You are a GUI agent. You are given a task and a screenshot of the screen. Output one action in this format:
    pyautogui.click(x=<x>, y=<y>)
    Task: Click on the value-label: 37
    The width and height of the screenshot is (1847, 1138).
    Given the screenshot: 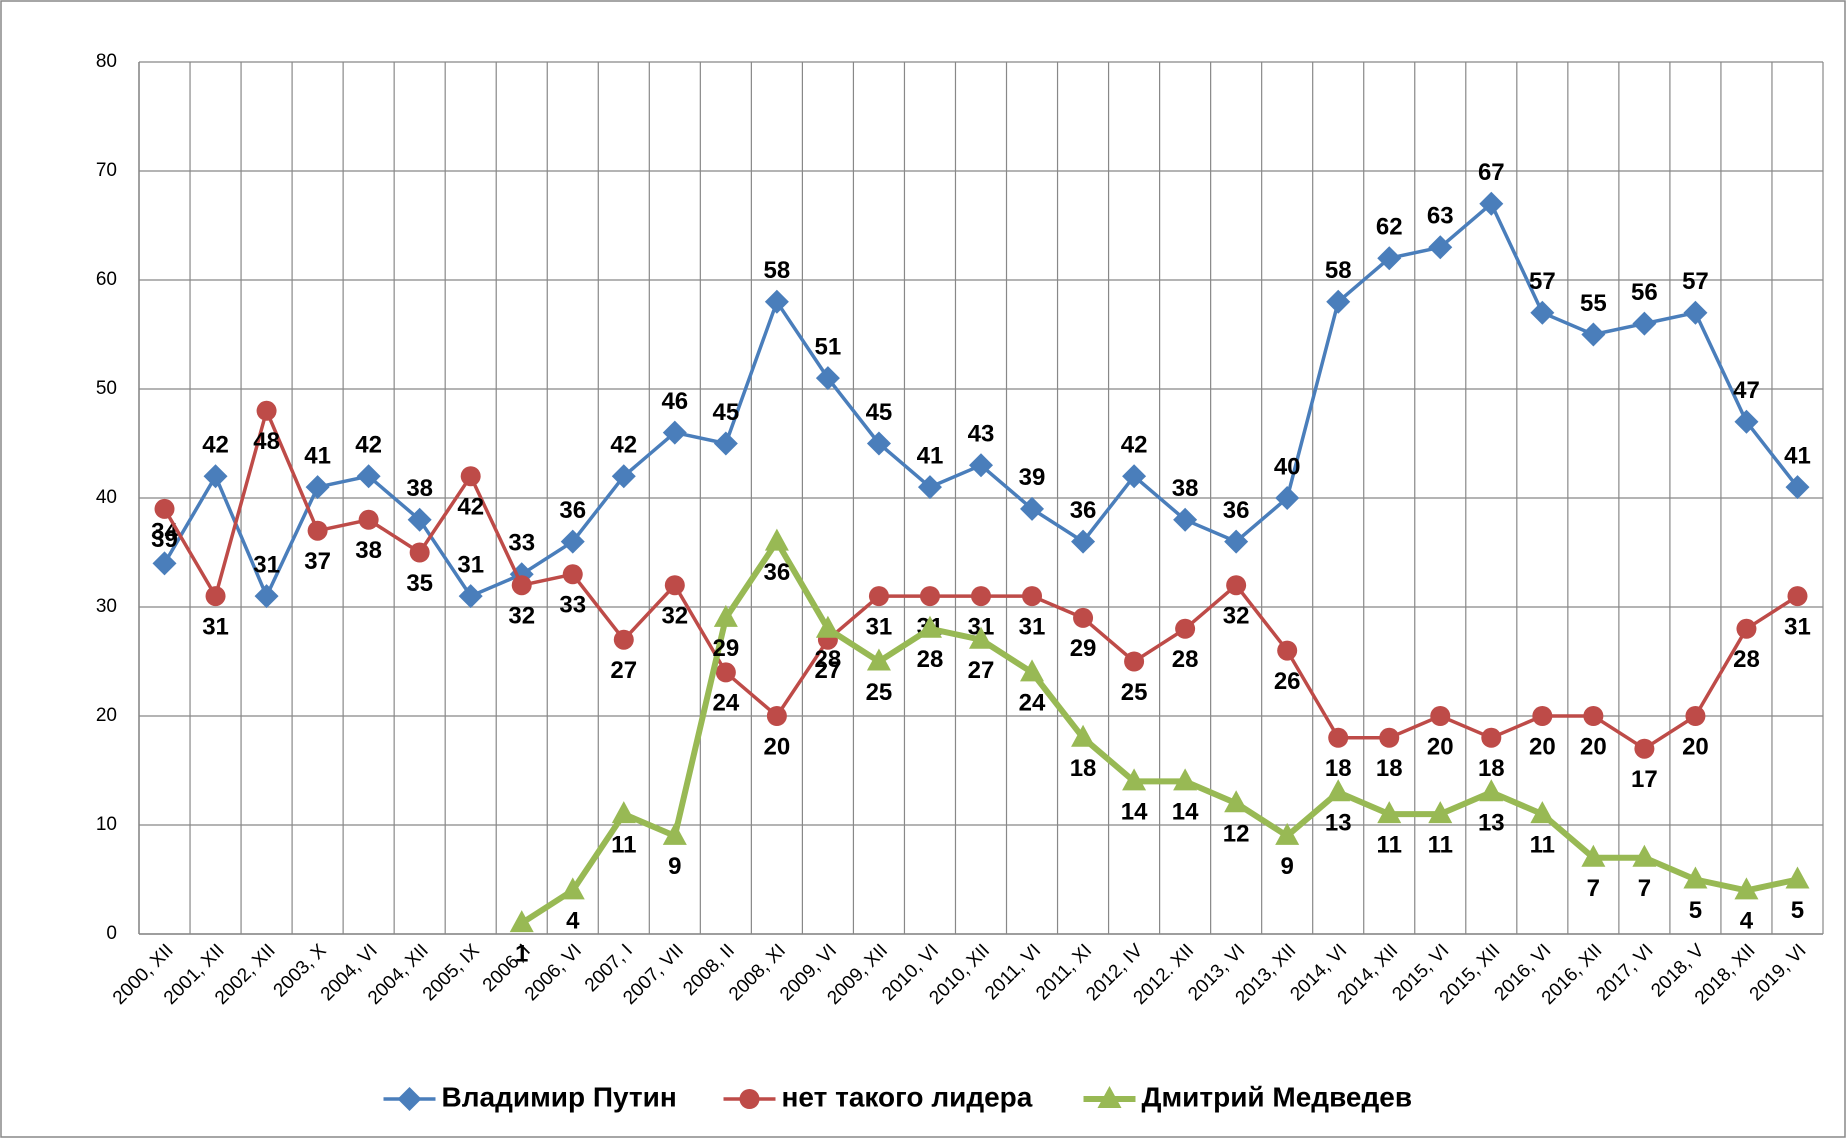 What is the action you would take?
    pyautogui.click(x=317, y=561)
    